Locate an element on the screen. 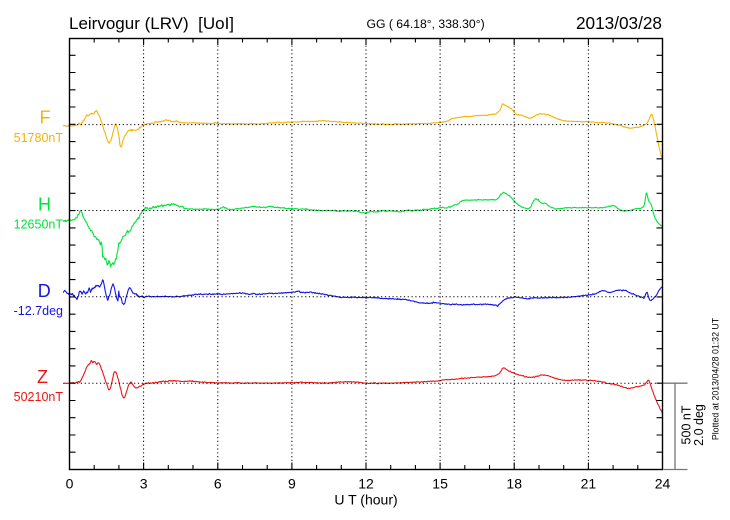 The width and height of the screenshot is (730, 520). svg-text: 12 is located at coordinates (366, 484).